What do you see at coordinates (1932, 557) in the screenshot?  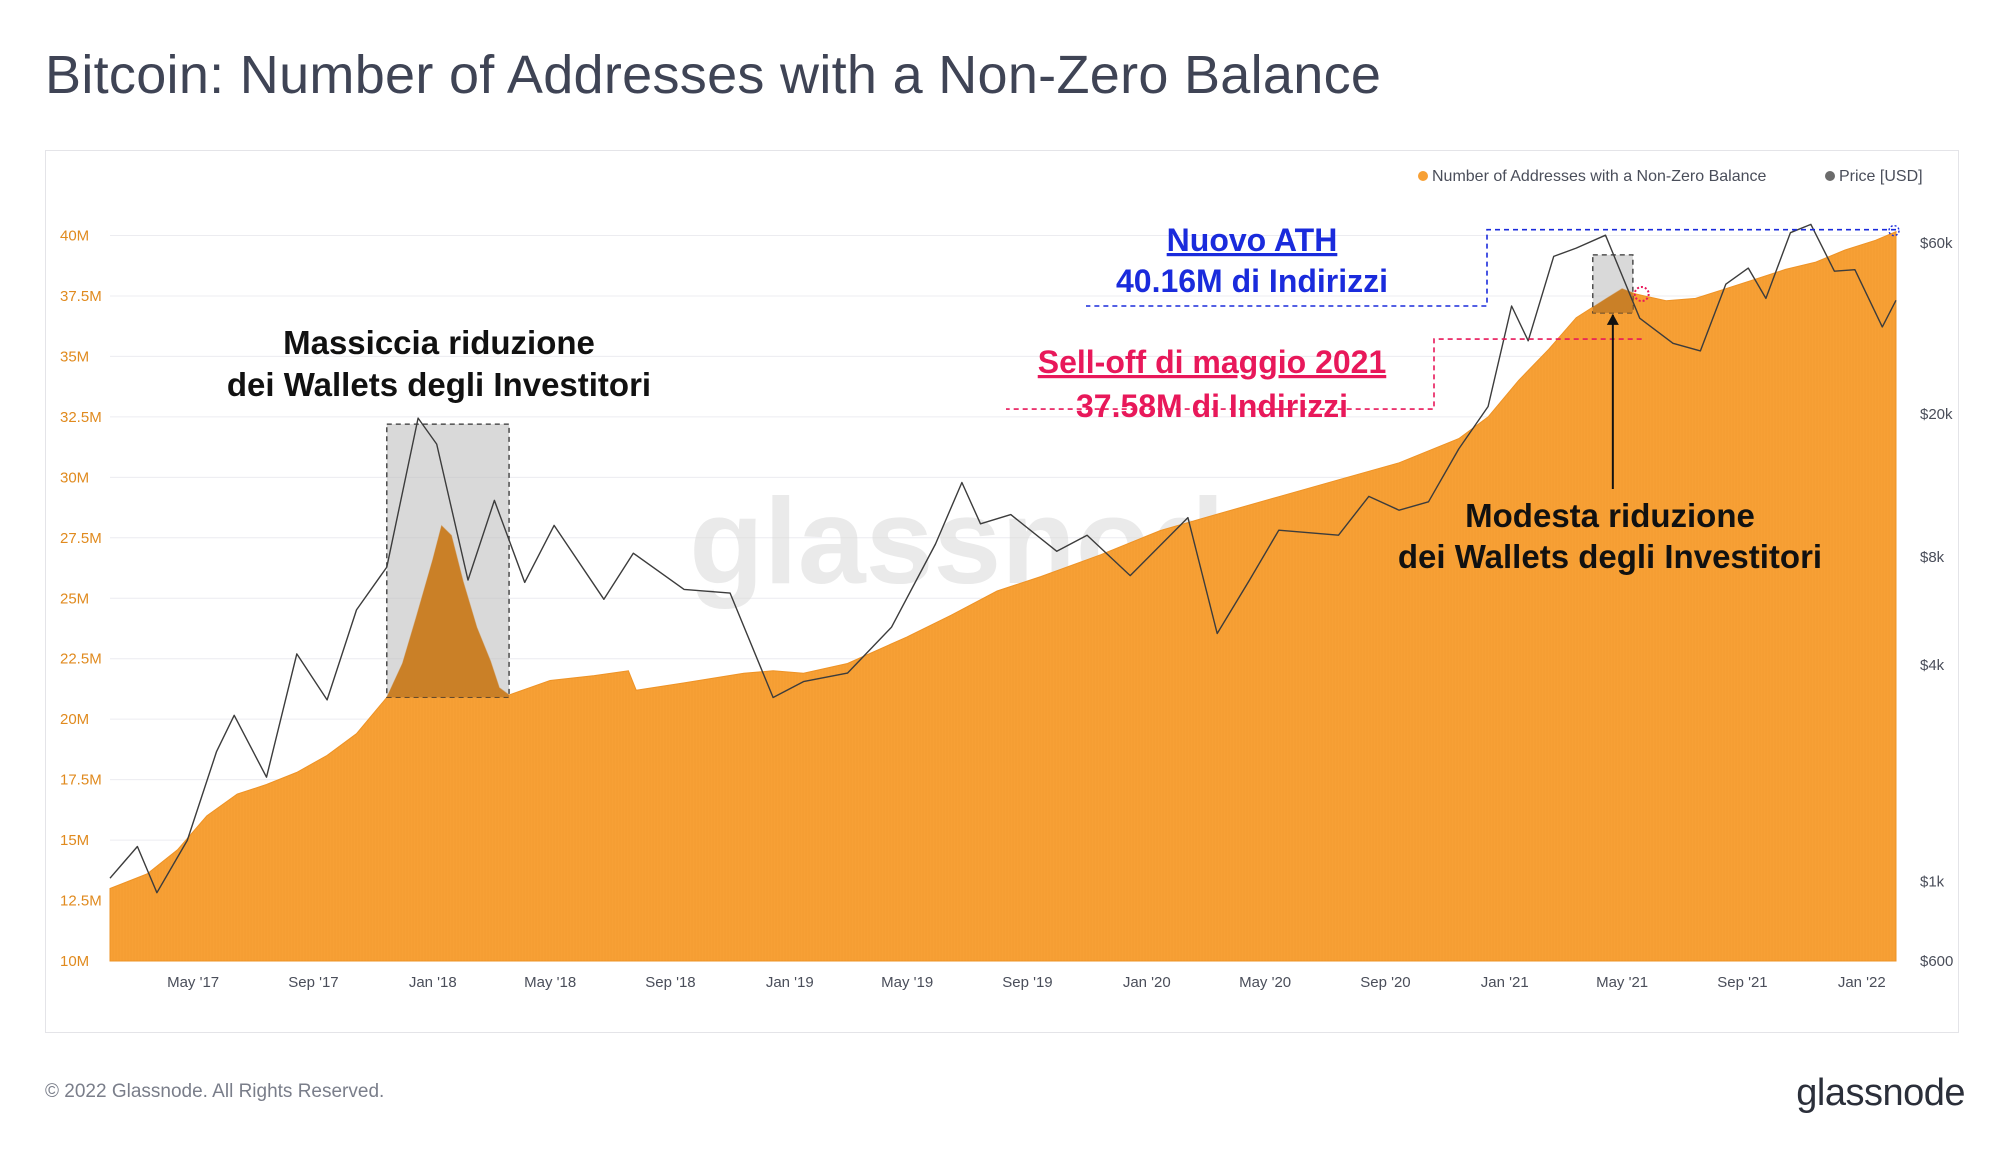 I see `y-right-tick-label: $8k` at bounding box center [1932, 557].